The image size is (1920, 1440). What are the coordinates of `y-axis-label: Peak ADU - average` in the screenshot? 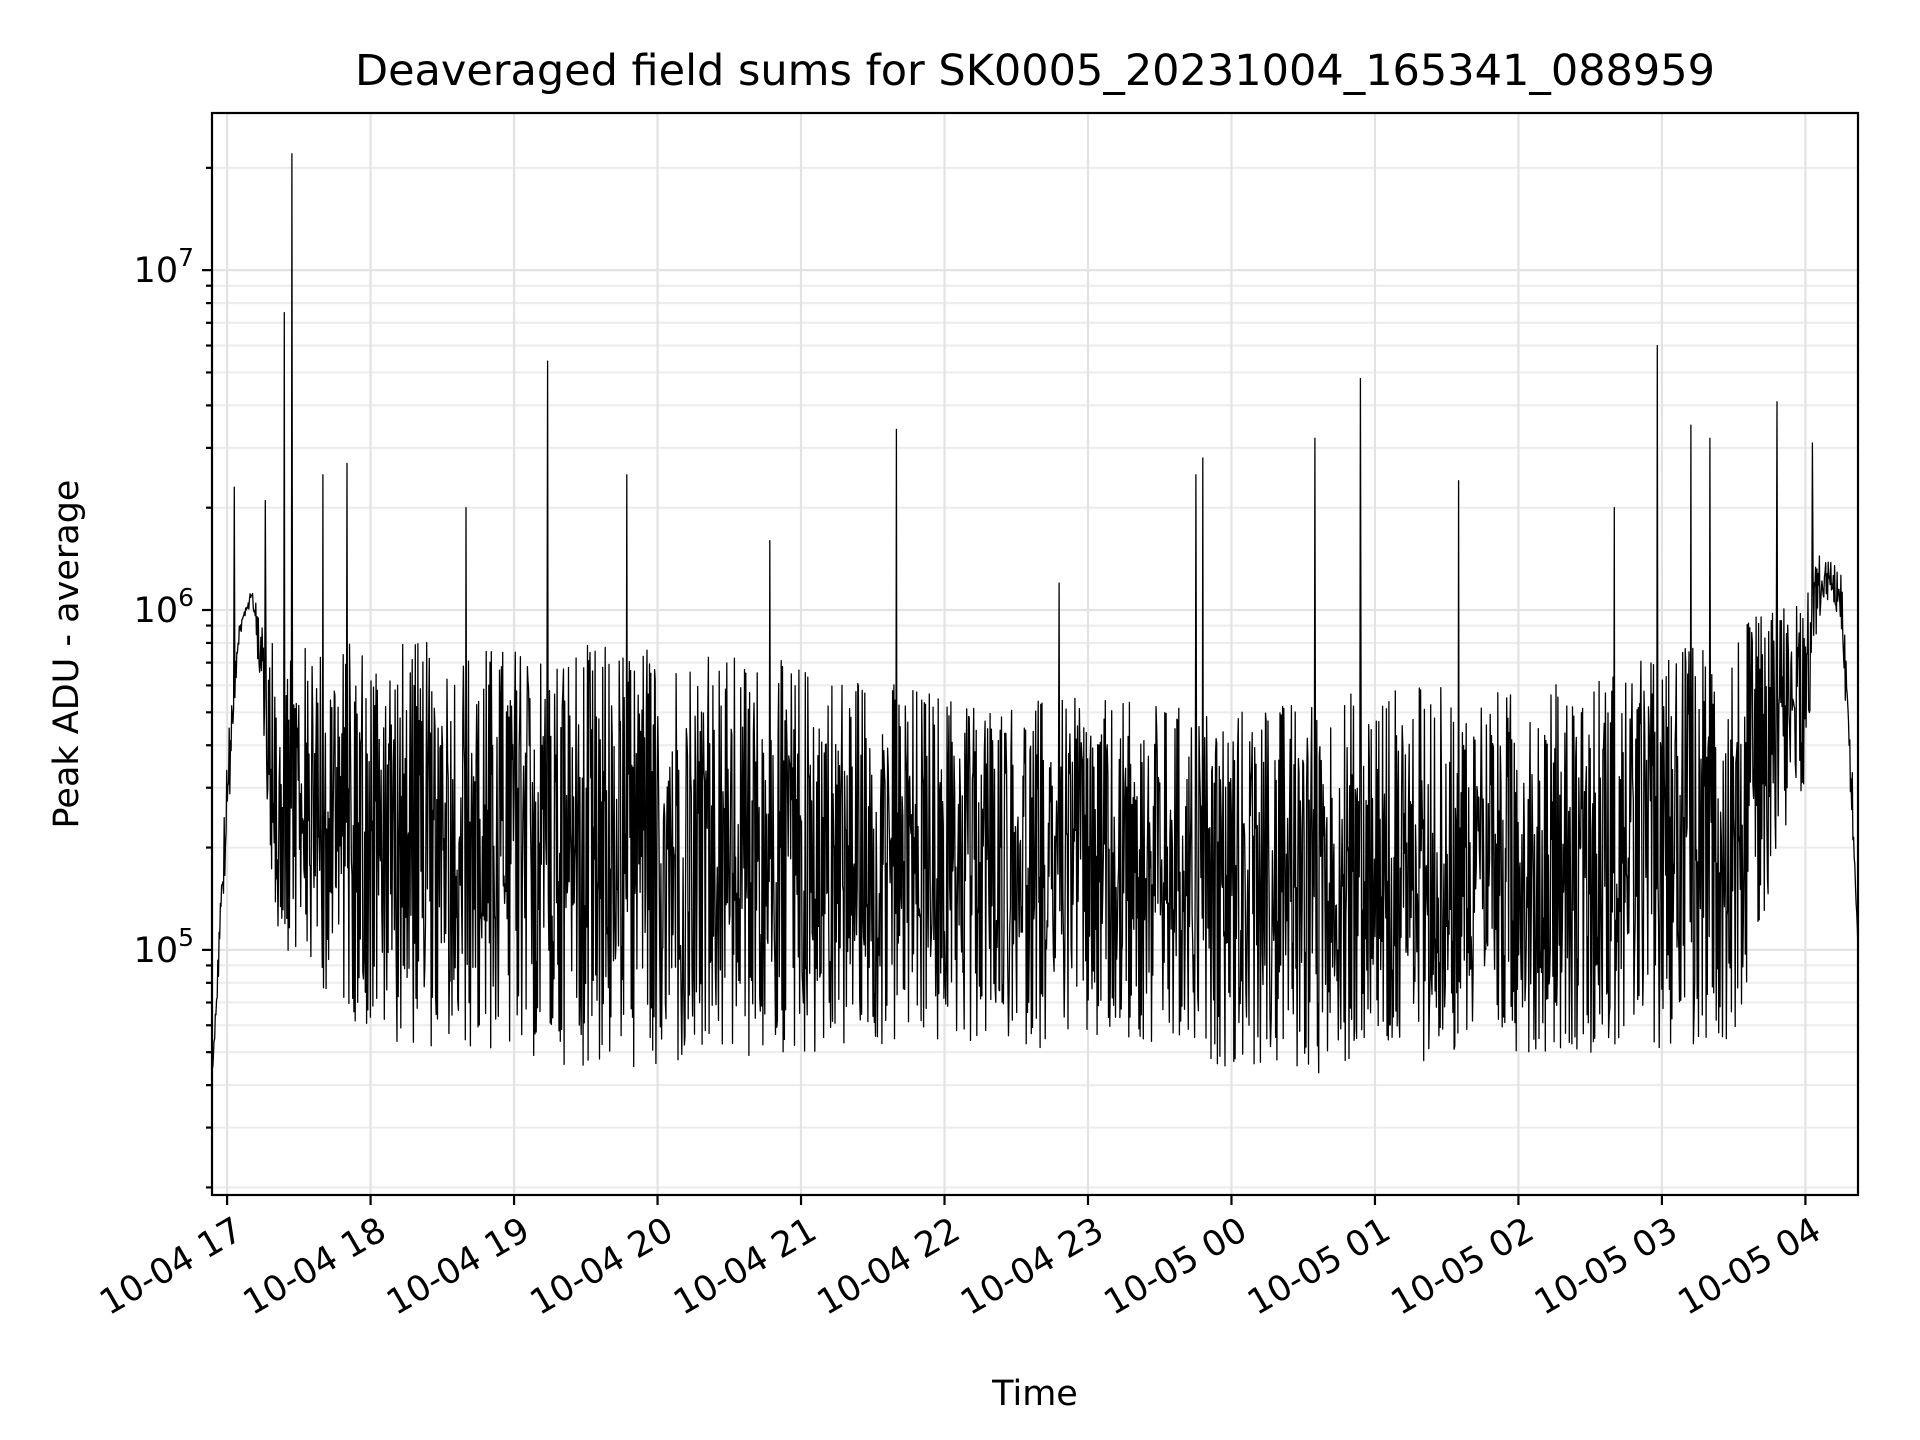 It's located at (67, 654).